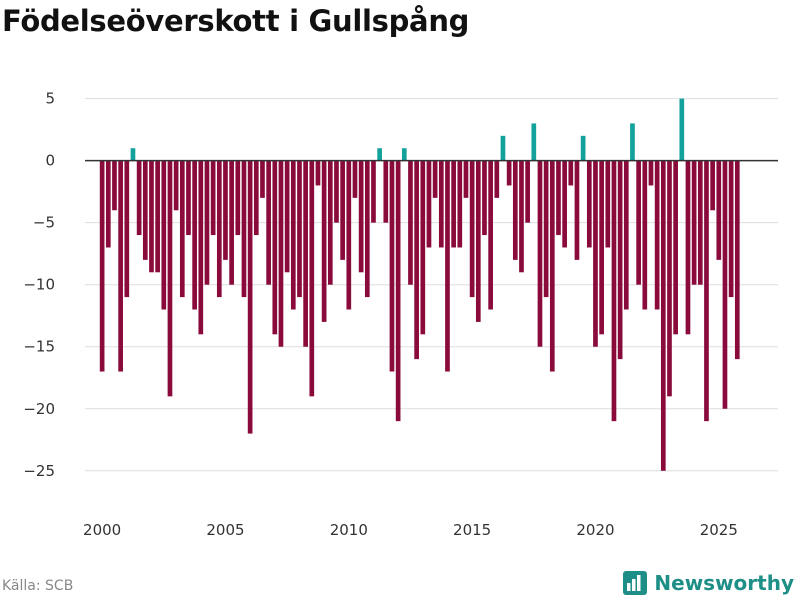  Describe the element at coordinates (50, 99) in the screenshot. I see `y-tick-label: 5` at that location.